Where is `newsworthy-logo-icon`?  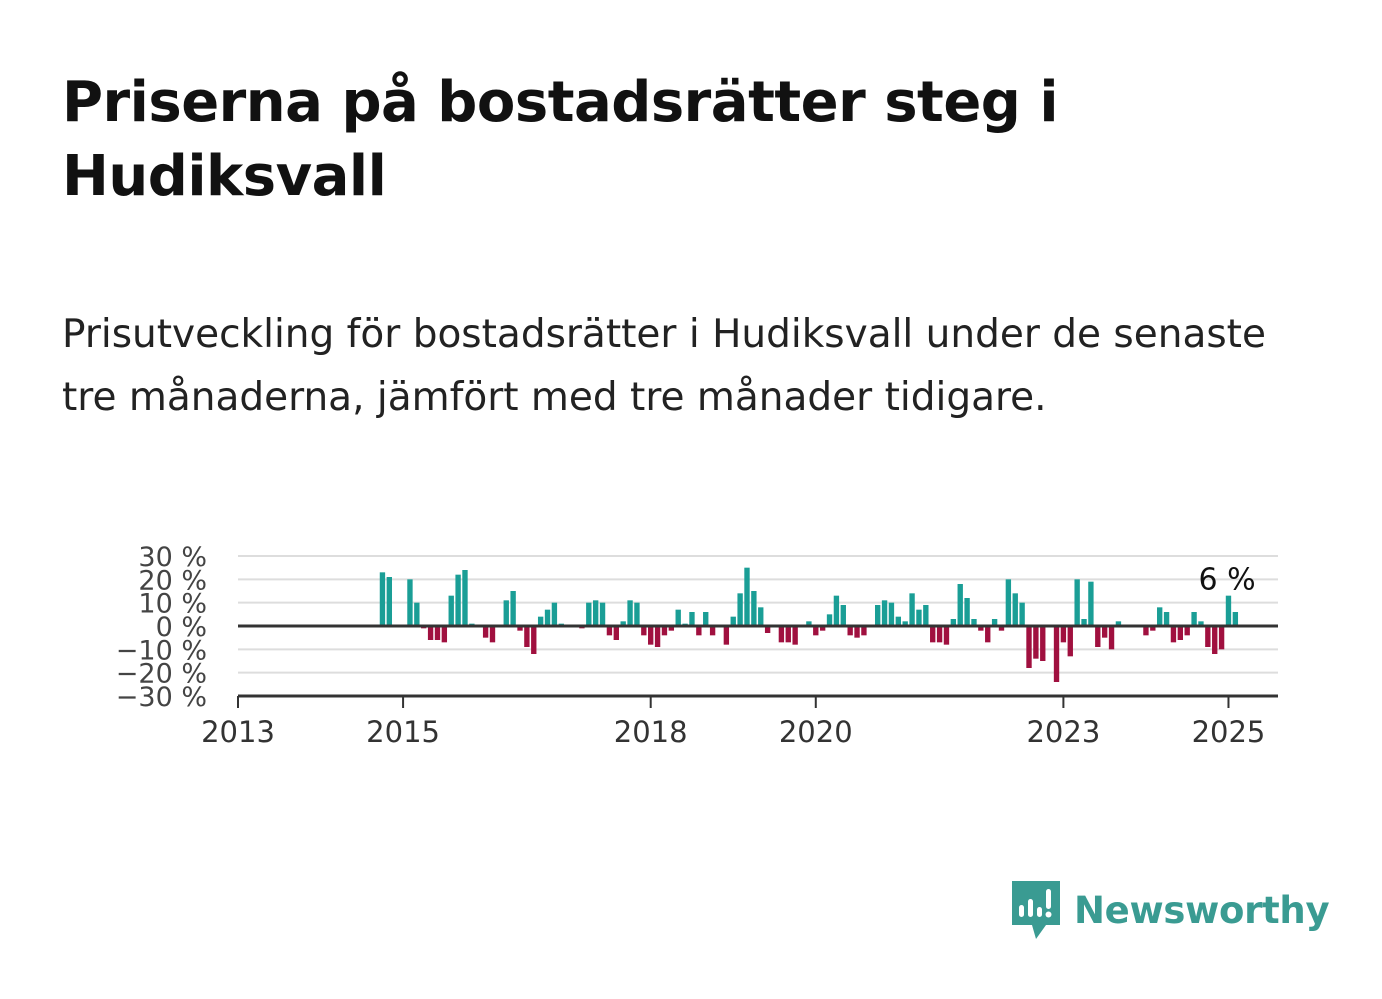 newsworthy-logo-icon is located at coordinates (1036, 910).